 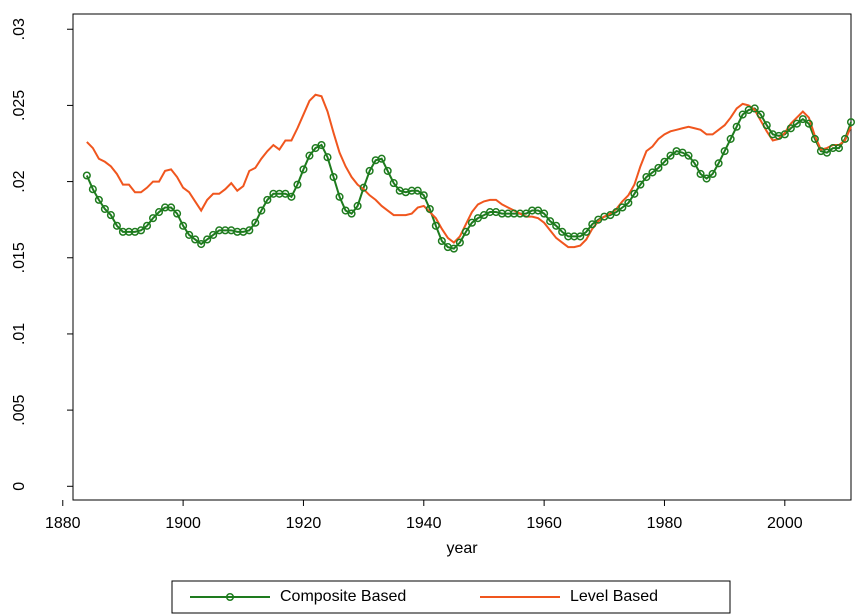 I want to click on x-tick-label: 1960, so click(x=544, y=523).